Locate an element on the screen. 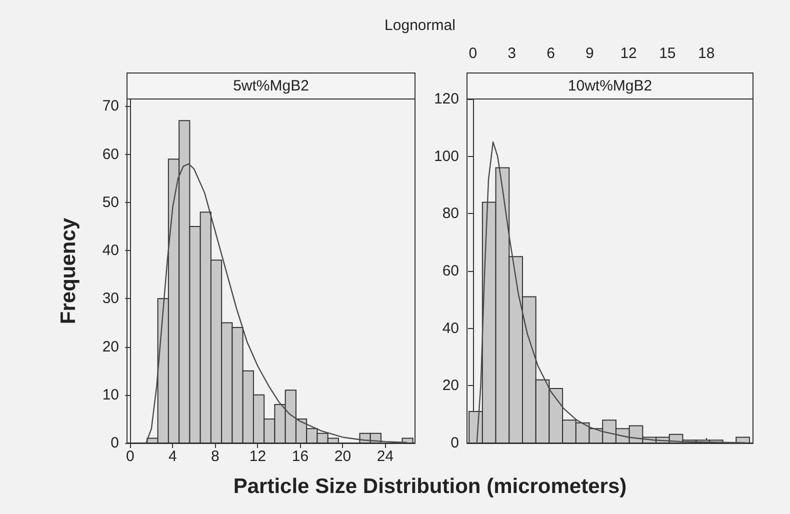  y-tick-label: 80 is located at coordinates (450, 213).